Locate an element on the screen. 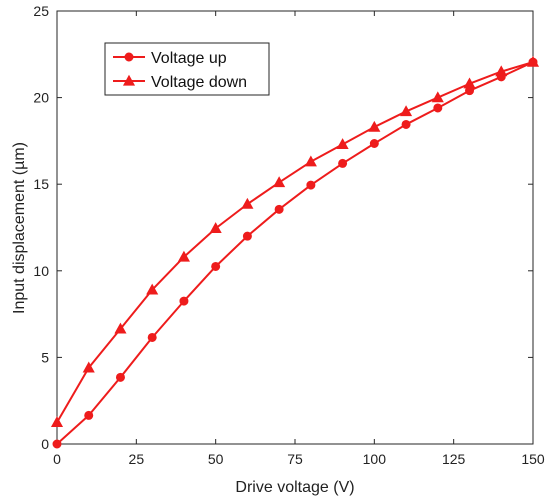 This screenshot has width=550, height=503. legend-label: Voltage down is located at coordinates (199, 82).